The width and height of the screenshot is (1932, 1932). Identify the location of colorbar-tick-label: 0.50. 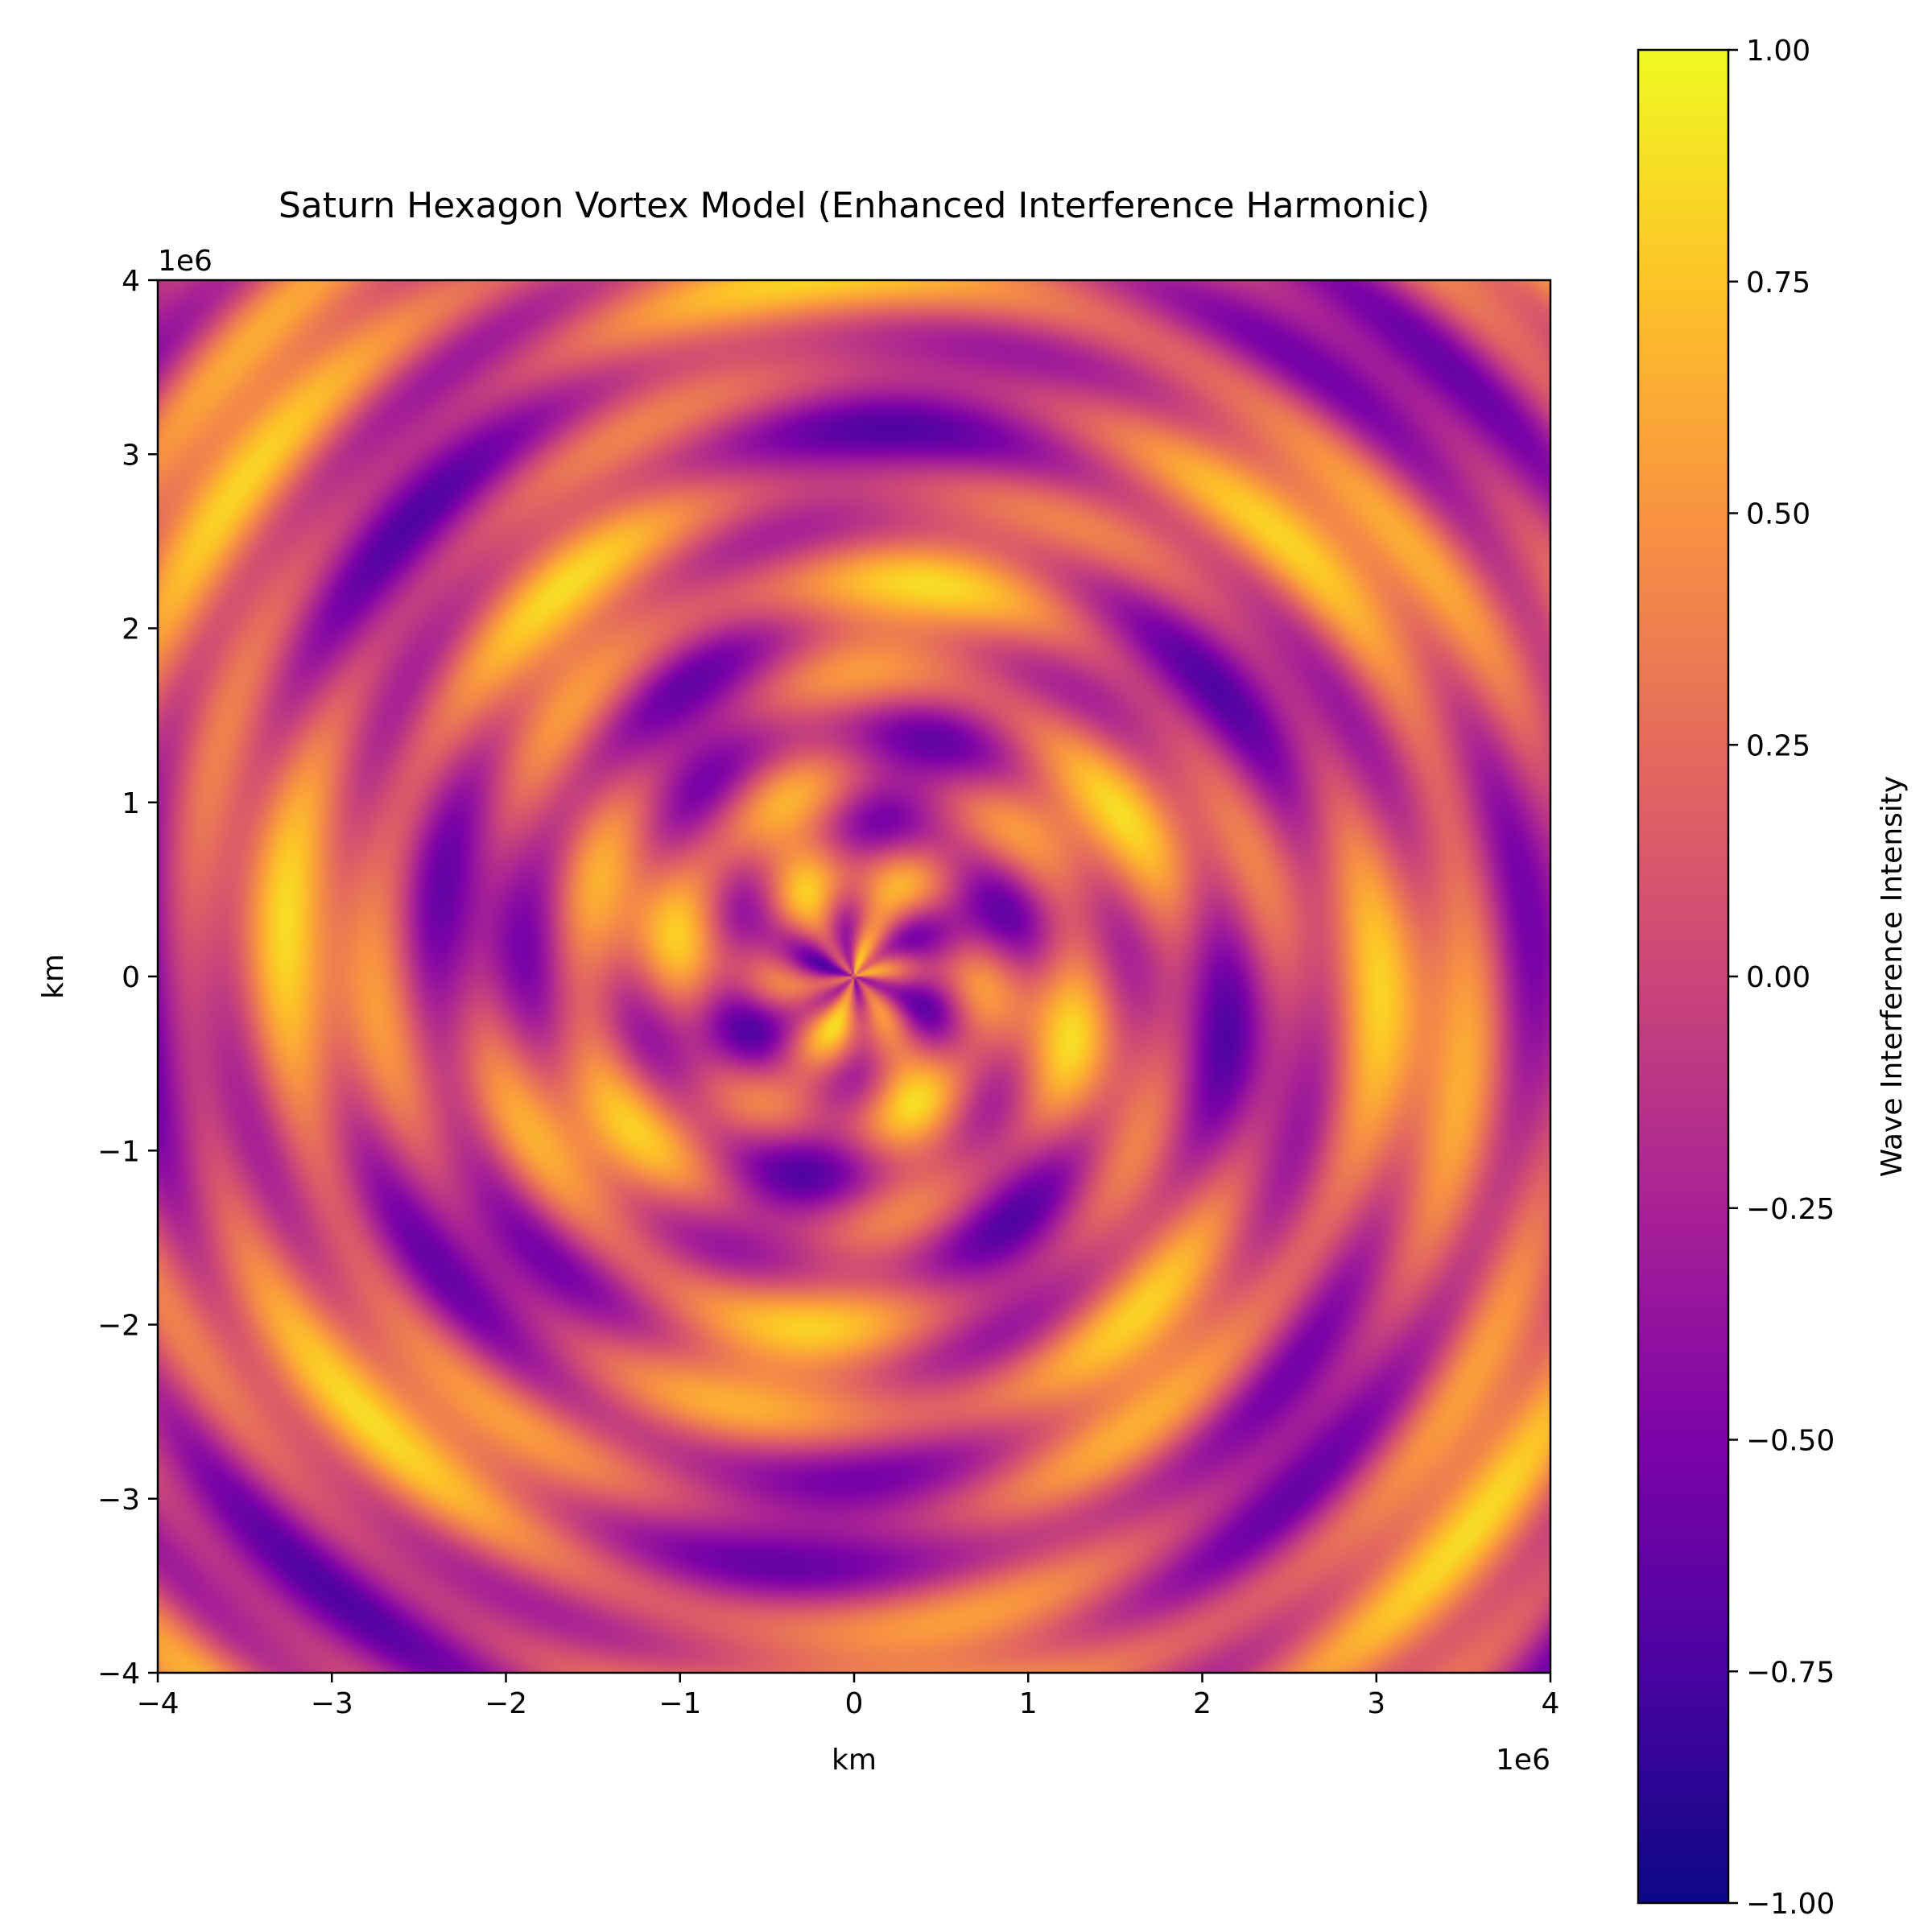
(1778, 514).